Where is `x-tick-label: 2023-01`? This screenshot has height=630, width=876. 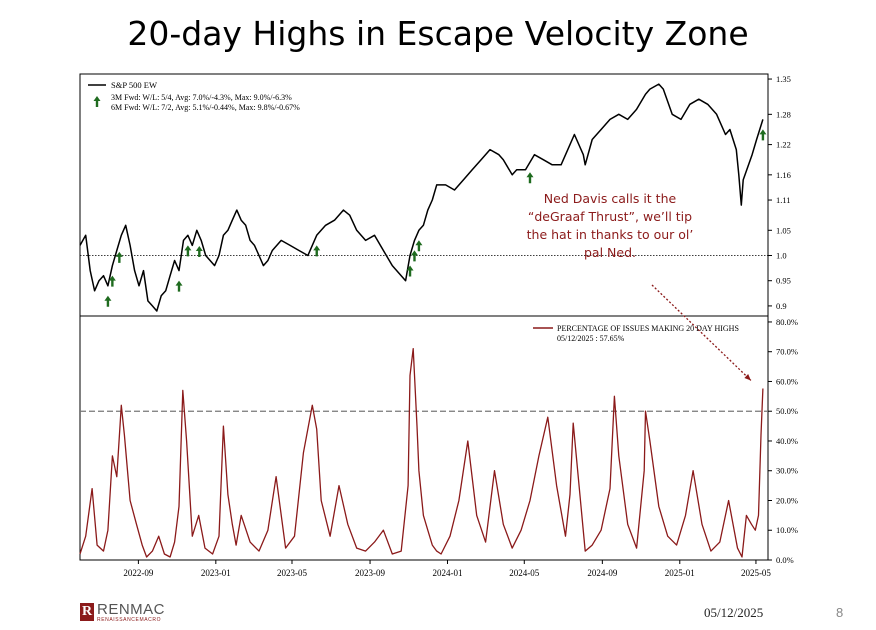
x-tick-label: 2023-01 is located at coordinates (216, 573).